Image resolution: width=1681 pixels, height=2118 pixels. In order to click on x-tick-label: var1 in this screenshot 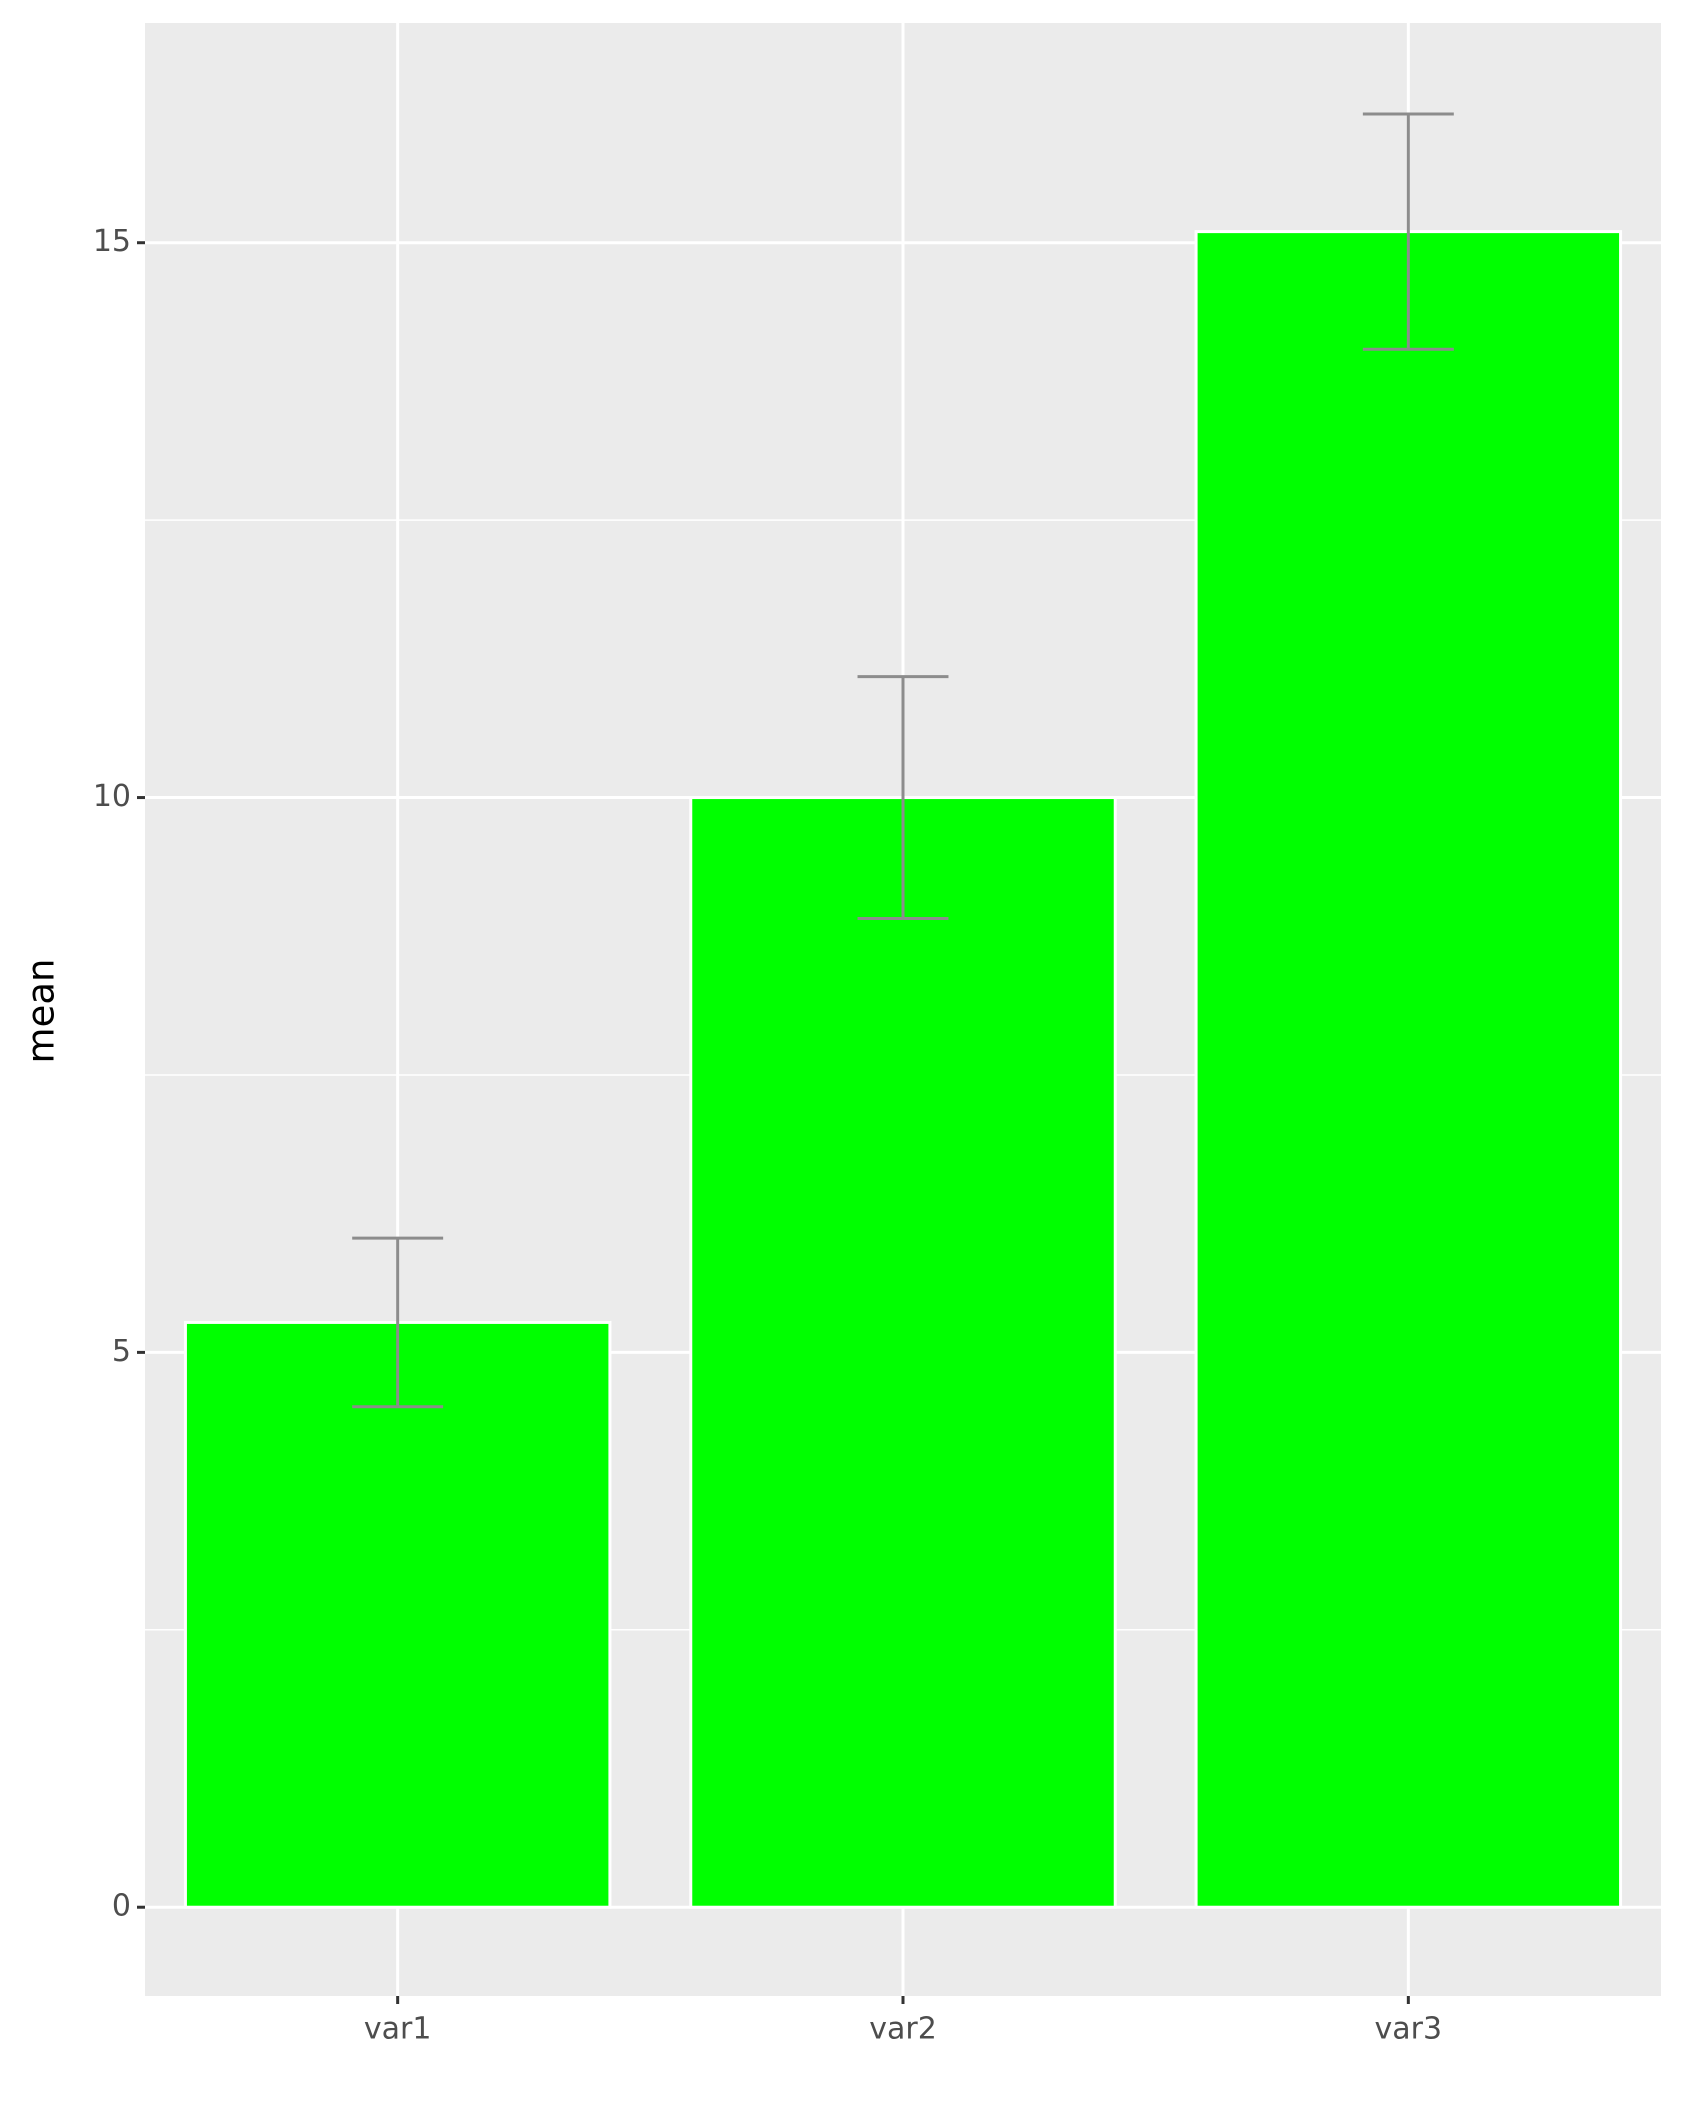, I will do `click(398, 2029)`.